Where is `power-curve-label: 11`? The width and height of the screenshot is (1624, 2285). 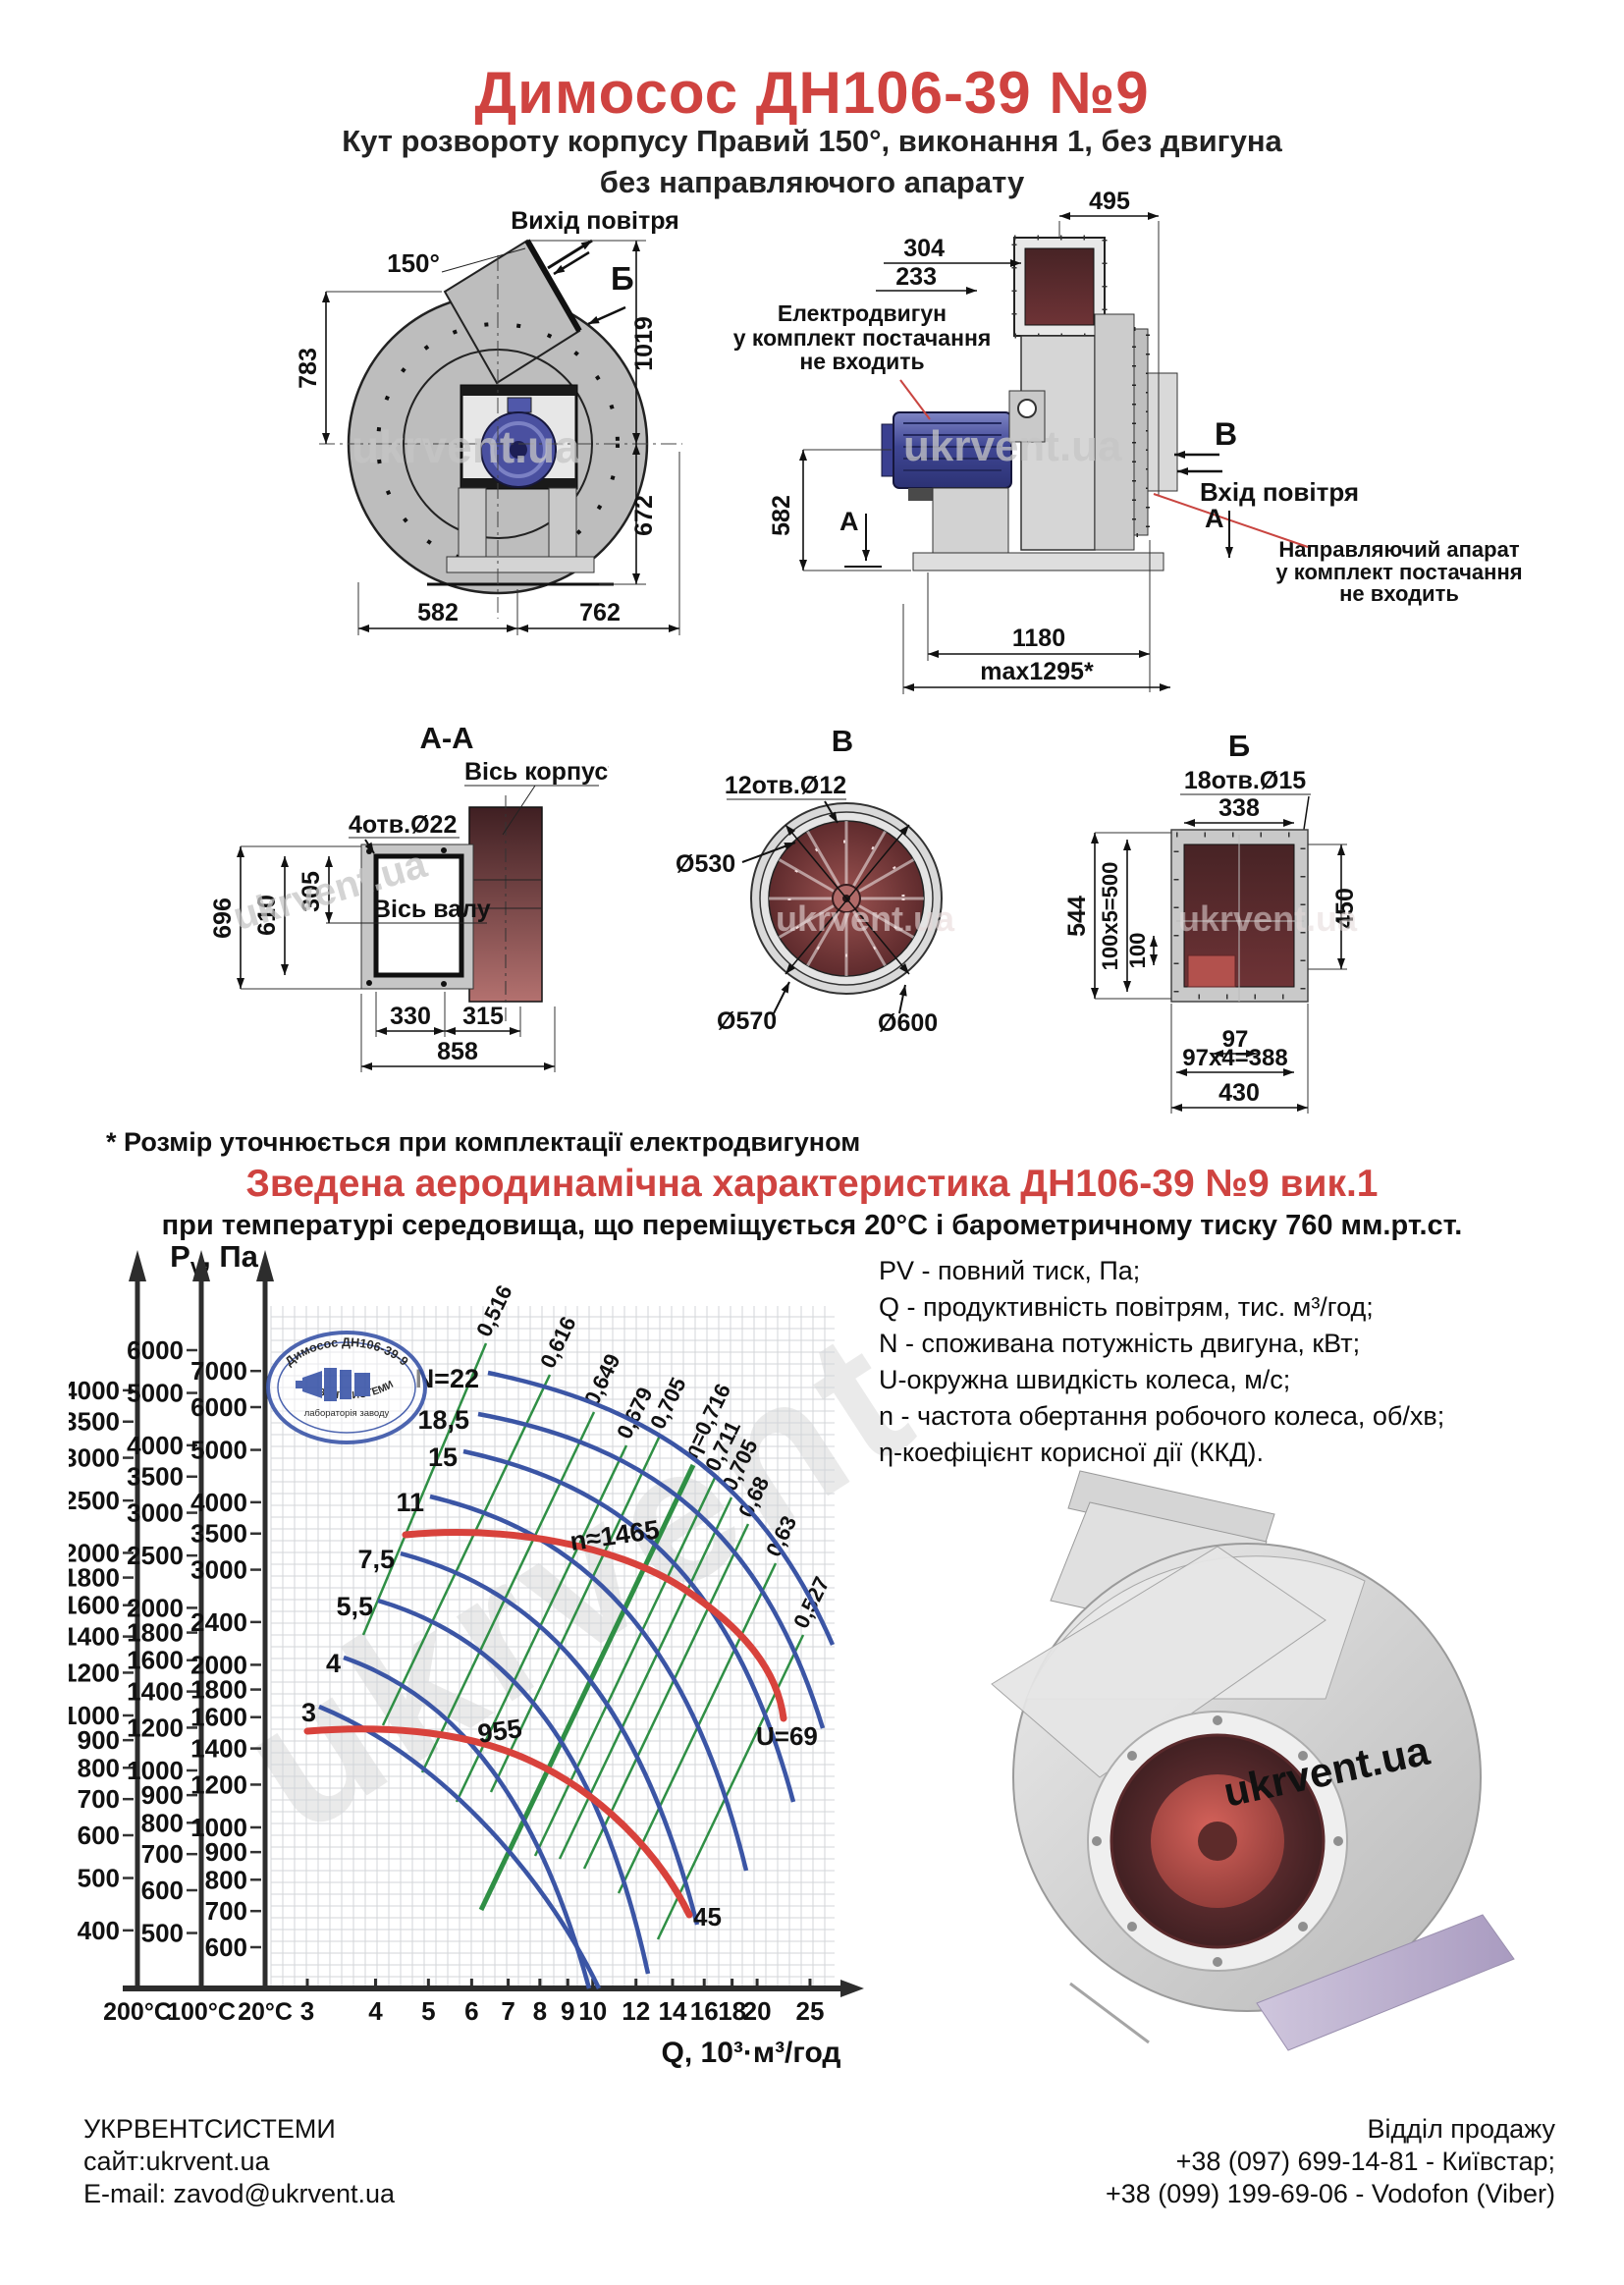 power-curve-label: 11 is located at coordinates (410, 1502).